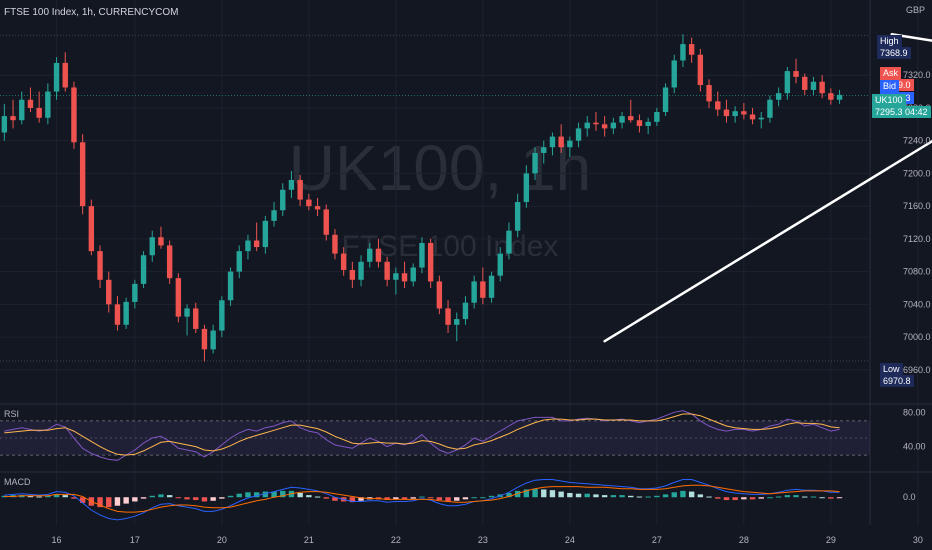 This screenshot has height=550, width=932. I want to click on chart-title: FTSE 100 Index, 1h, CURRENCYCOM, so click(91, 12).